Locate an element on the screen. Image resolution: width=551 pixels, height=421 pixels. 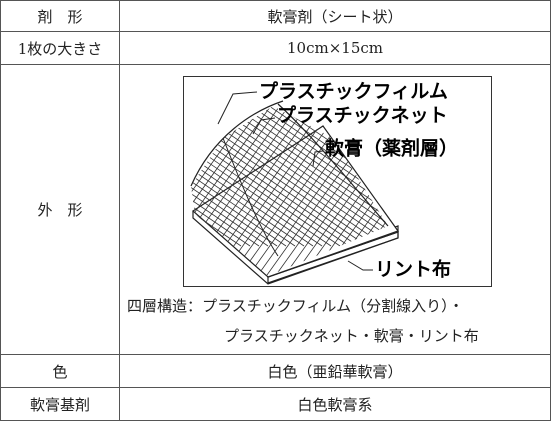
label-cell: 軟膏基剤 is located at coordinates (60, 404).